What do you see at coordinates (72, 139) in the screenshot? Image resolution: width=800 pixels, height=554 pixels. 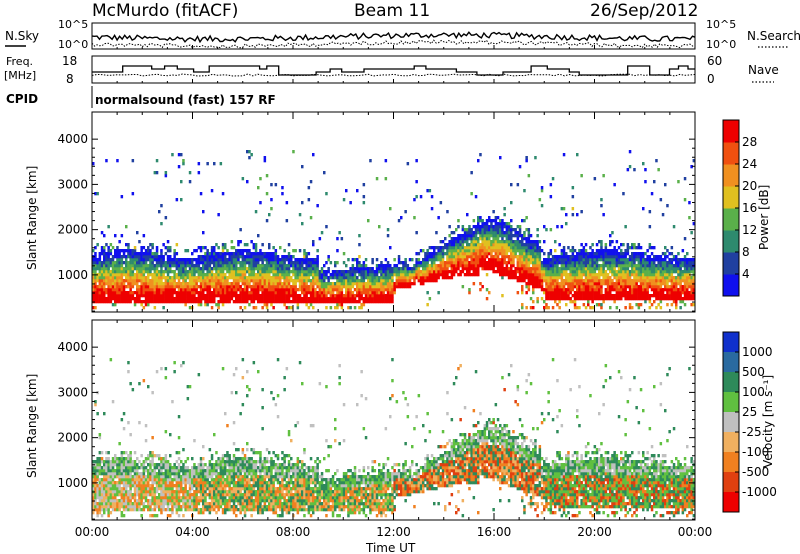 I see `ytick-label: 4000` at bounding box center [72, 139].